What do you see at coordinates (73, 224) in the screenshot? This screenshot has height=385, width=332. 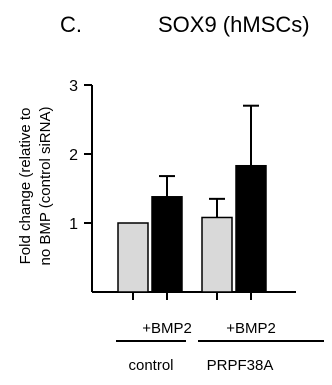 I see `y-tick-label: 1` at bounding box center [73, 224].